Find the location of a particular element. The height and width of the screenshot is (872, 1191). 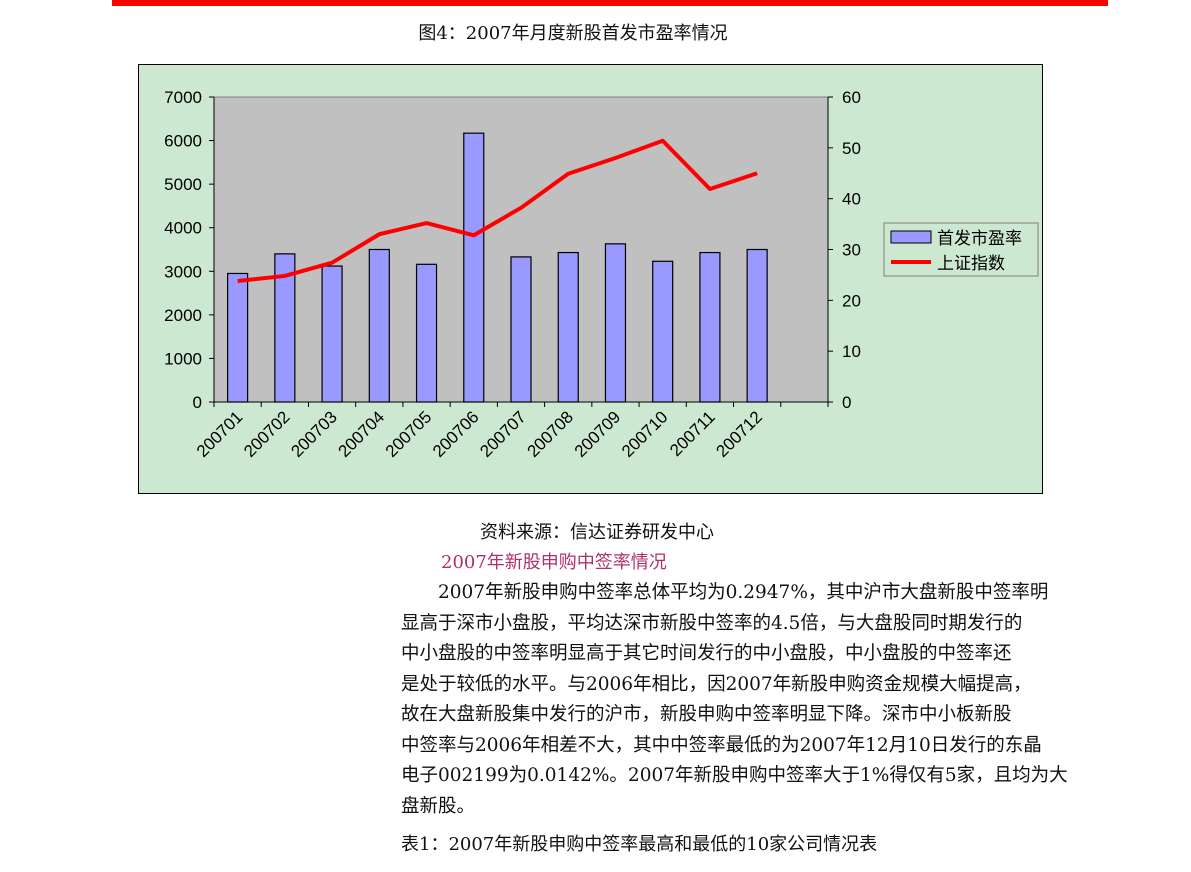

right-tick-label: 60 is located at coordinates (851, 97).